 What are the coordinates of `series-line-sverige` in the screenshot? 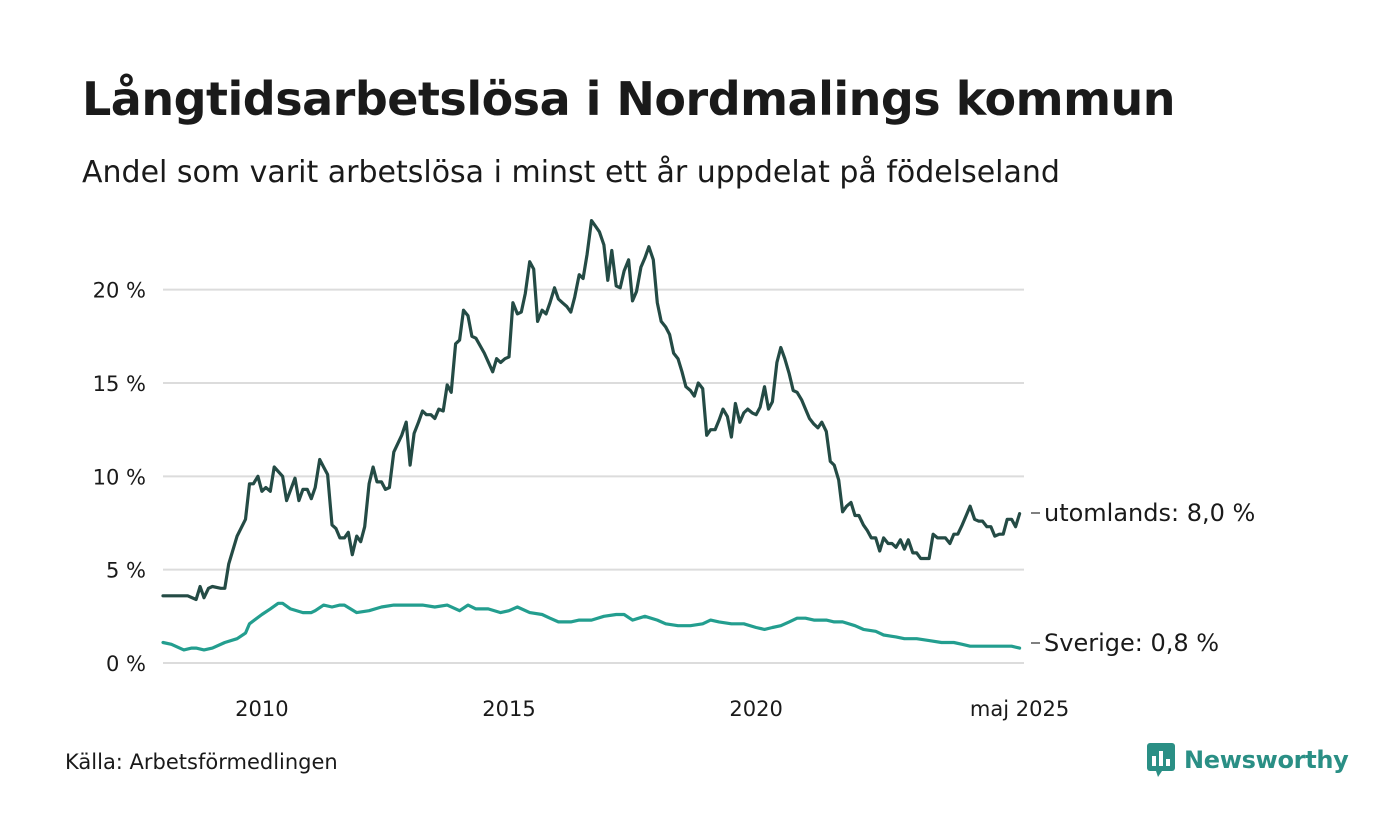 It's located at (591, 626).